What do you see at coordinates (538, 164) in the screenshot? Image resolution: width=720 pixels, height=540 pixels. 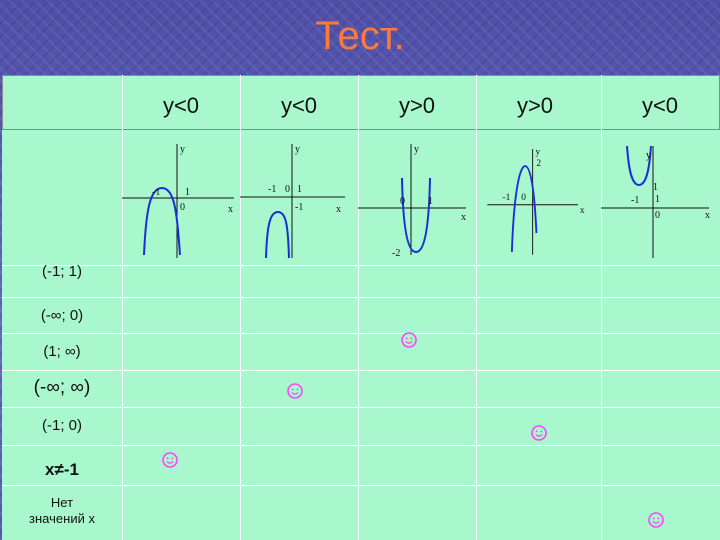 I see `svg-text: 2` at bounding box center [538, 164].